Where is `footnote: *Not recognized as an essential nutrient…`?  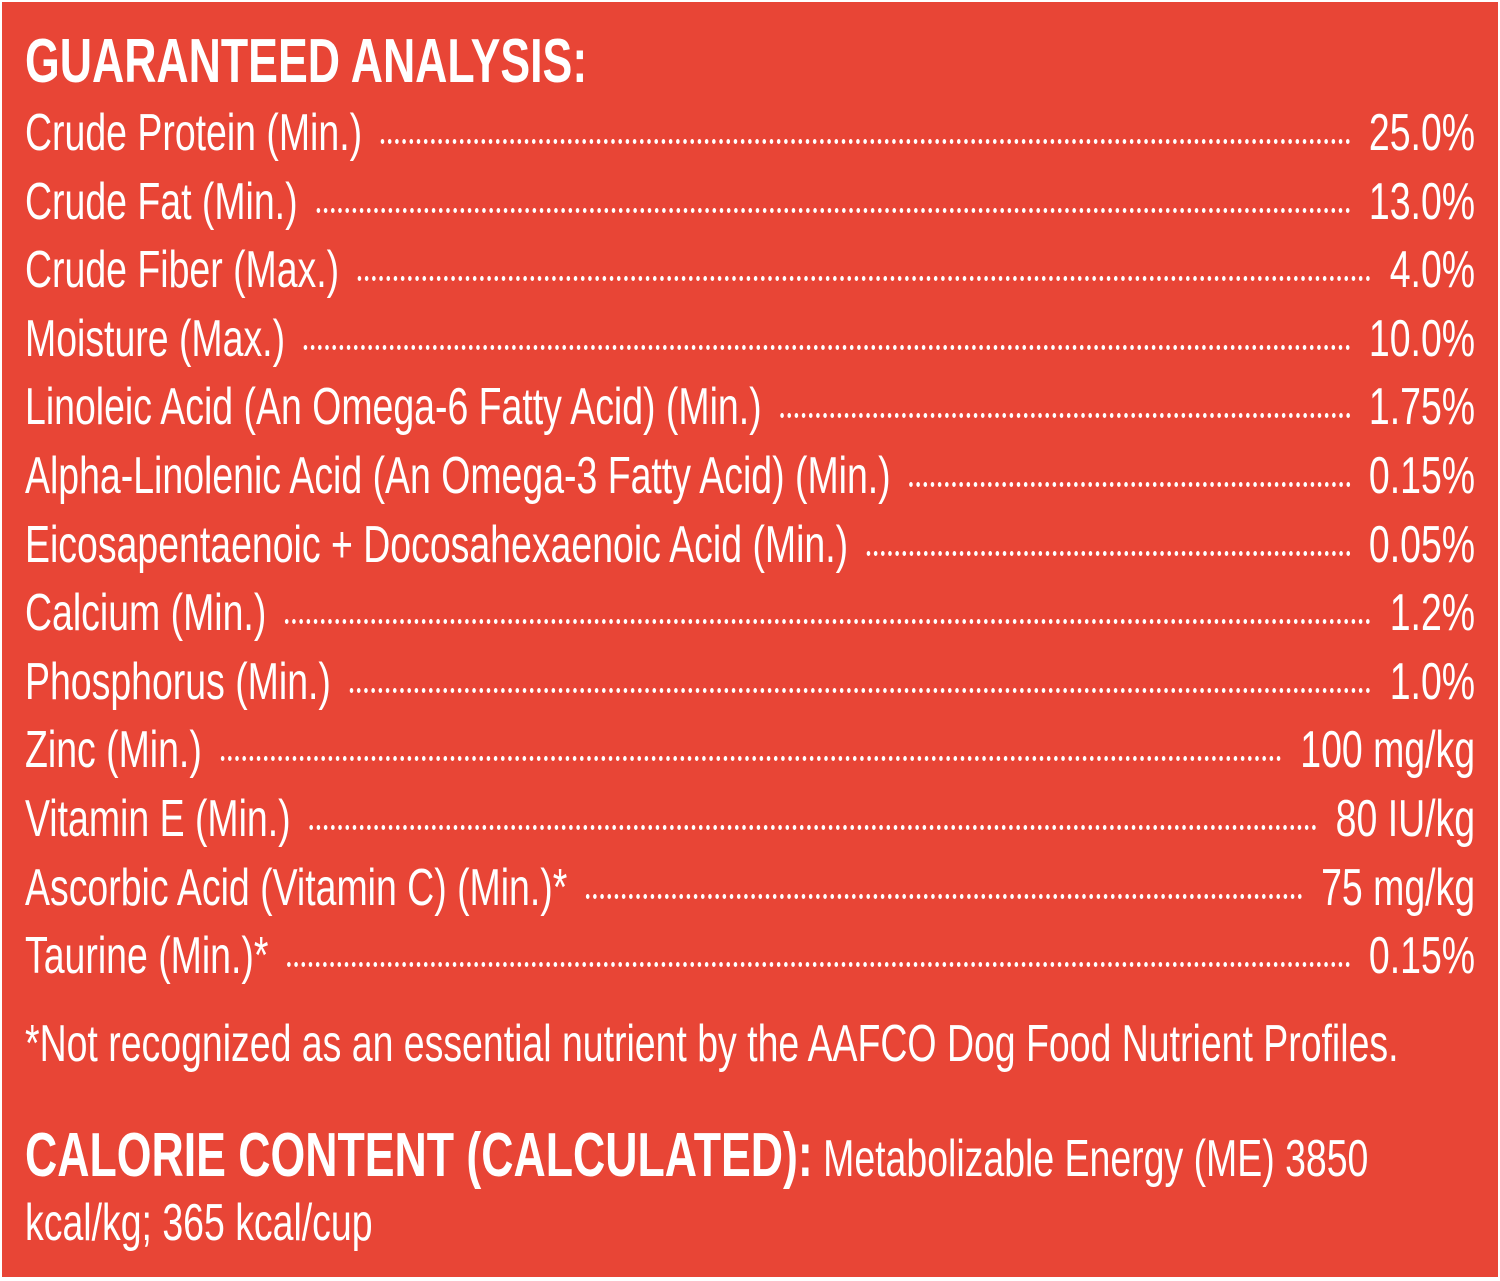 footnote: *Not recognized as an essential nutrient… is located at coordinates (712, 1044).